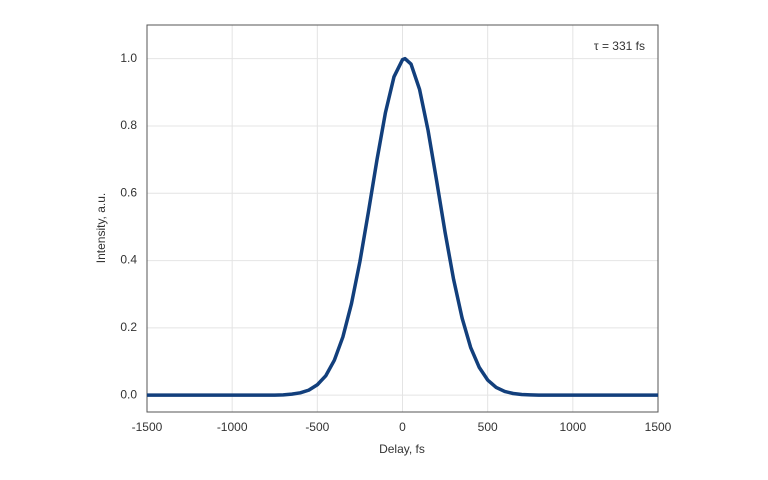  I want to click on x-tick-label: 1000, so click(572, 427).